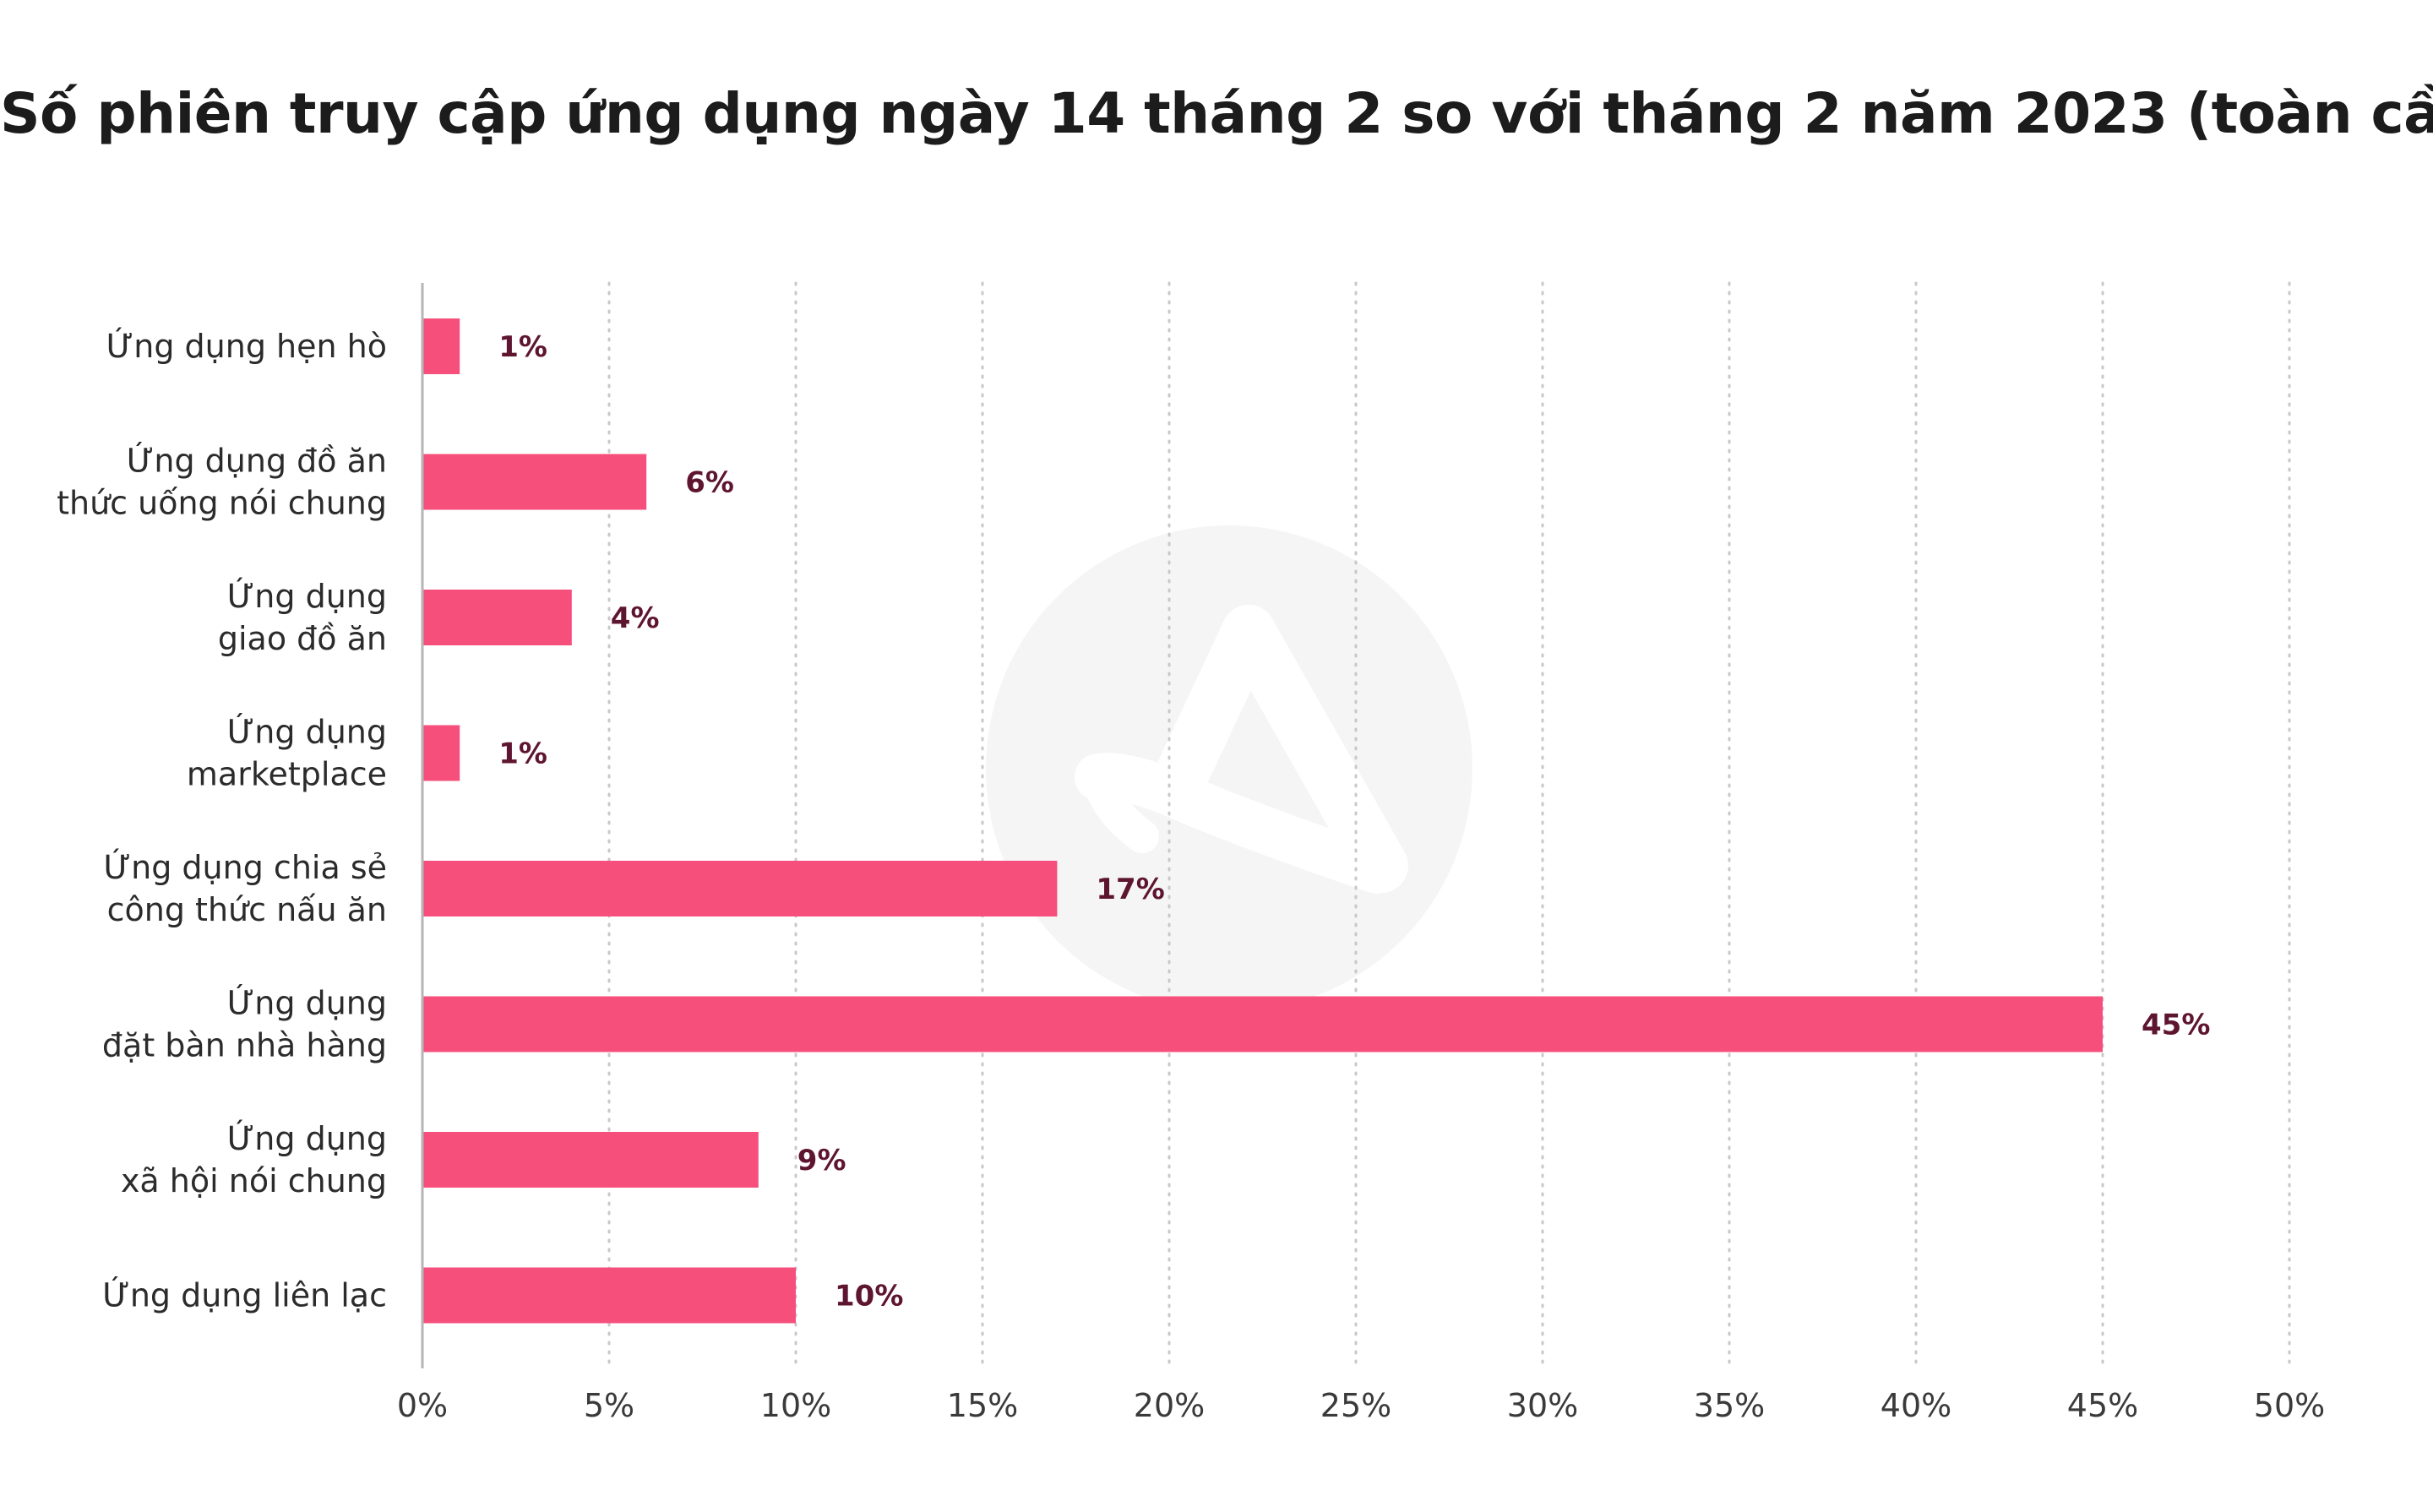 This screenshot has height=1512, width=2433. I want to click on category-label: Ứng dụng liên lạc, so click(244, 1295).